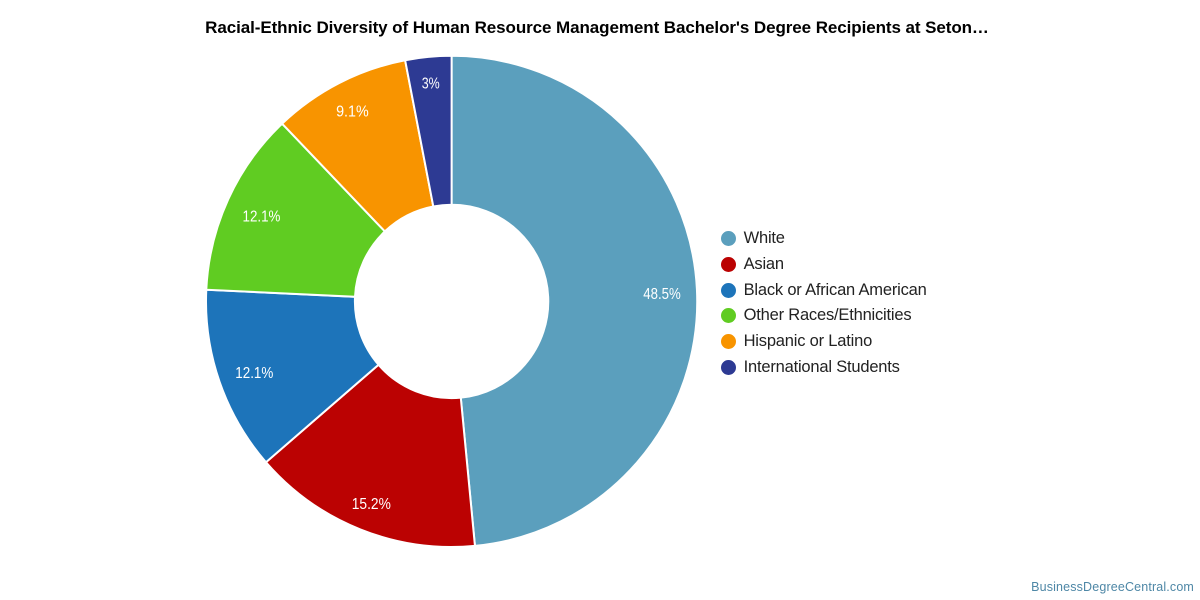 This screenshot has height=600, width=1200. What do you see at coordinates (431, 84) in the screenshot?
I see `svg-text: 3%` at bounding box center [431, 84].